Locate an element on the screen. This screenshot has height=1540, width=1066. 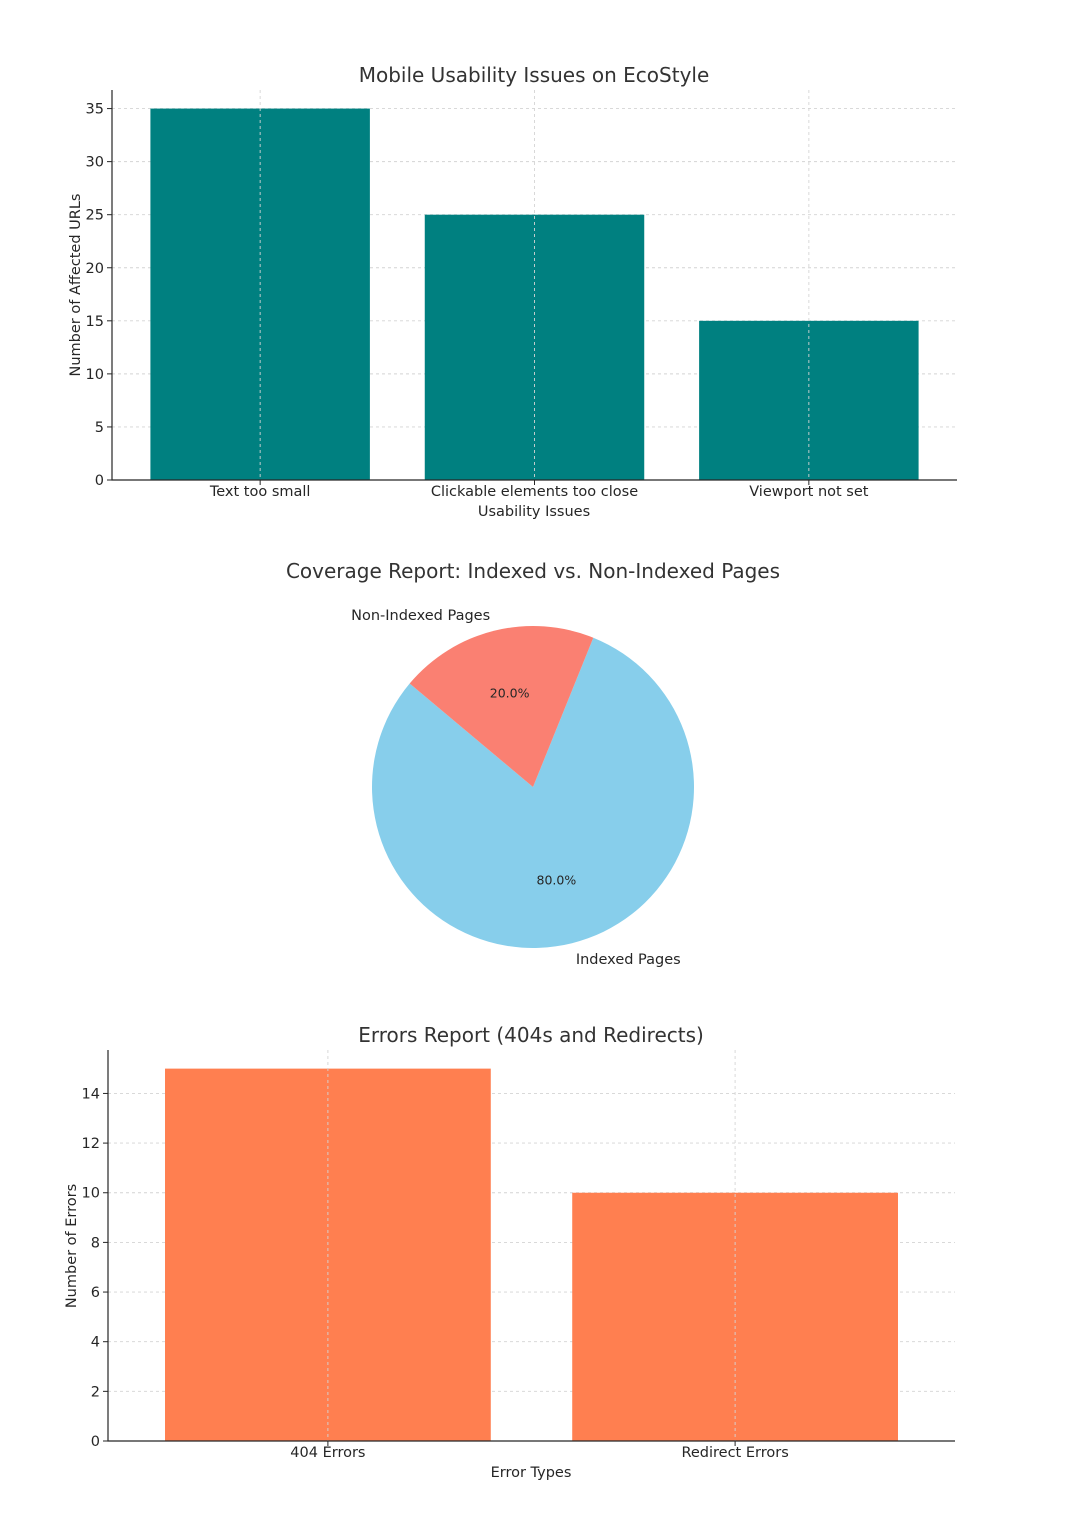
y-tick-label: 15 is located at coordinates (95, 322).